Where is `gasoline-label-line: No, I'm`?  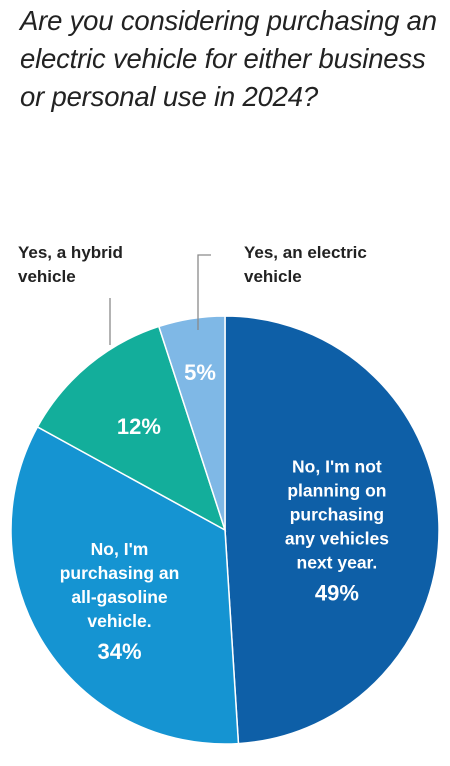 gasoline-label-line: No, I'm is located at coordinates (120, 549).